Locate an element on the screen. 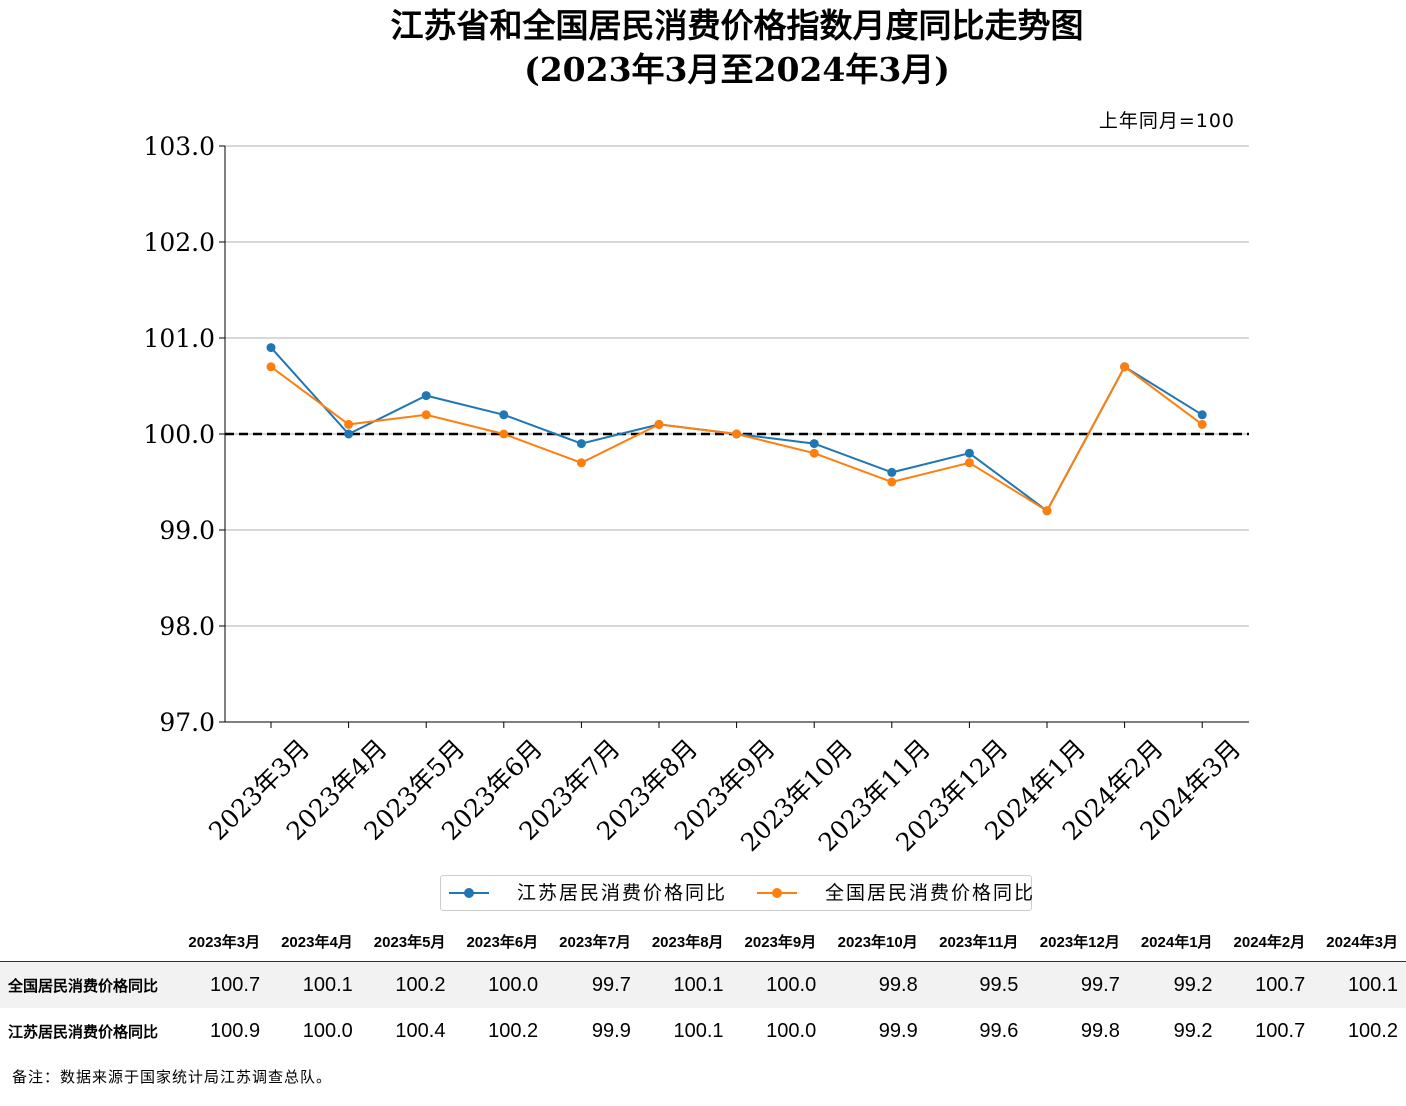  table-row-header: 江苏居民消费价格同比 is located at coordinates (88, 1031).